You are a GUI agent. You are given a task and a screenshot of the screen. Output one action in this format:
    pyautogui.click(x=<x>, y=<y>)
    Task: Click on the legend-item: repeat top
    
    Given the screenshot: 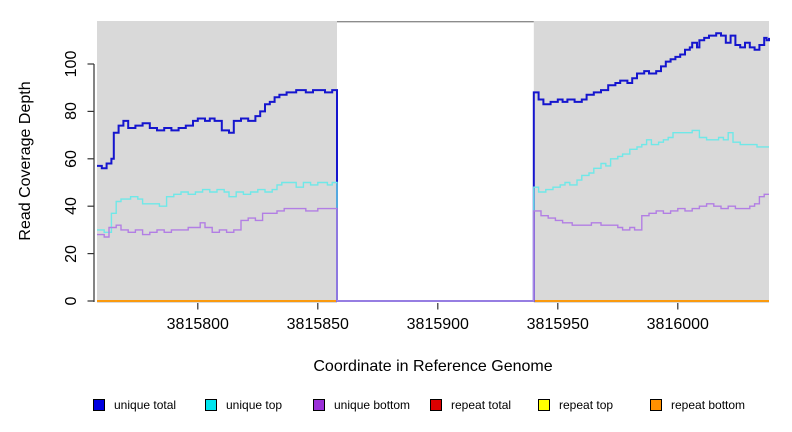 What is the action you would take?
    pyautogui.click(x=575, y=405)
    